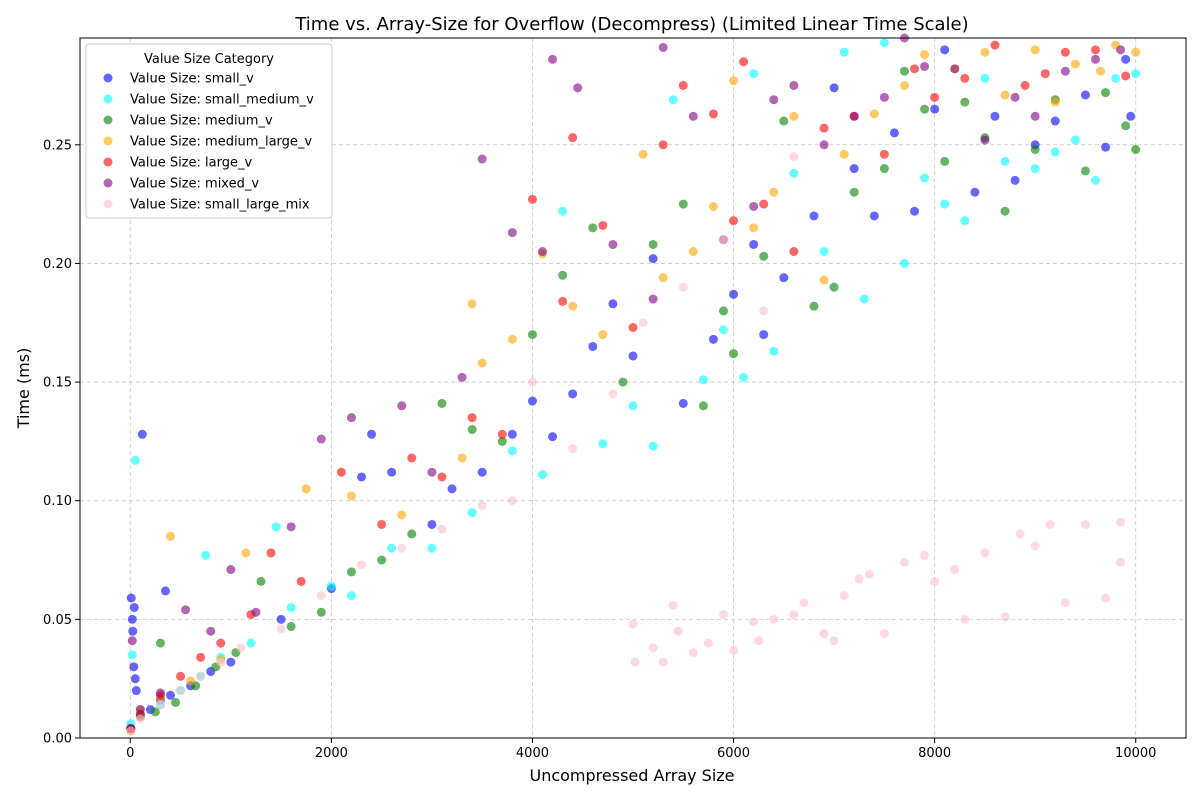  I want to click on legend-label: Value Size: small_large_mix, so click(220, 205).